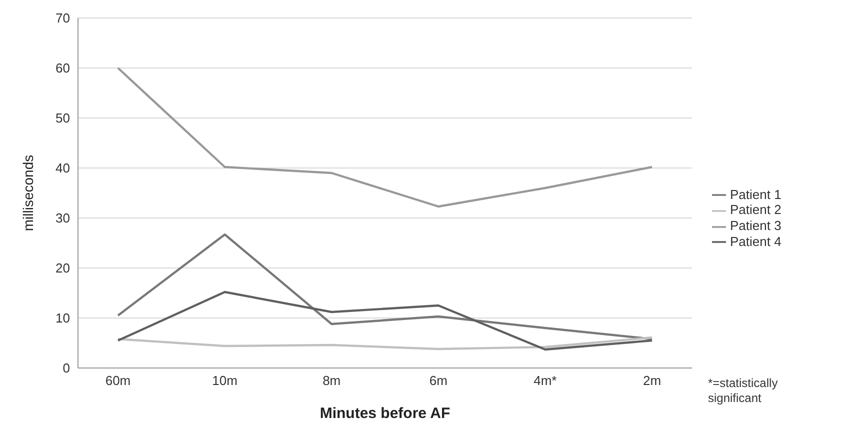 This screenshot has height=439, width=850. Describe the element at coordinates (756, 225) in the screenshot. I see `legend-label: Patient 3` at that location.